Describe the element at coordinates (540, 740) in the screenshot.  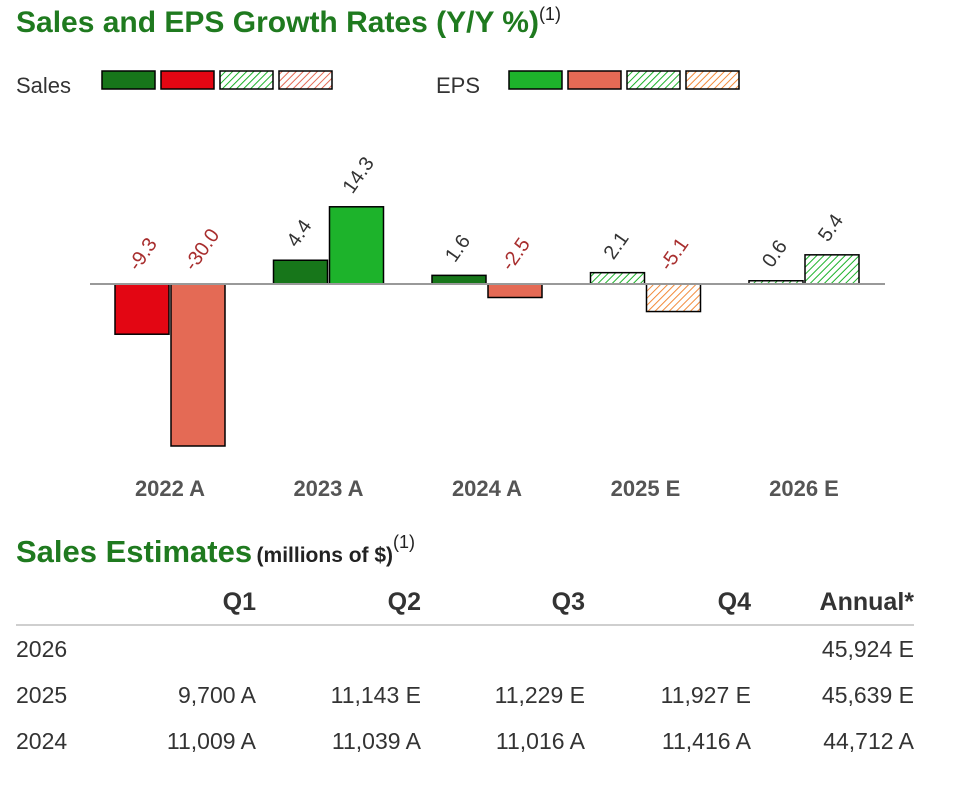
I see `table-cell: 11,016 A` at that location.